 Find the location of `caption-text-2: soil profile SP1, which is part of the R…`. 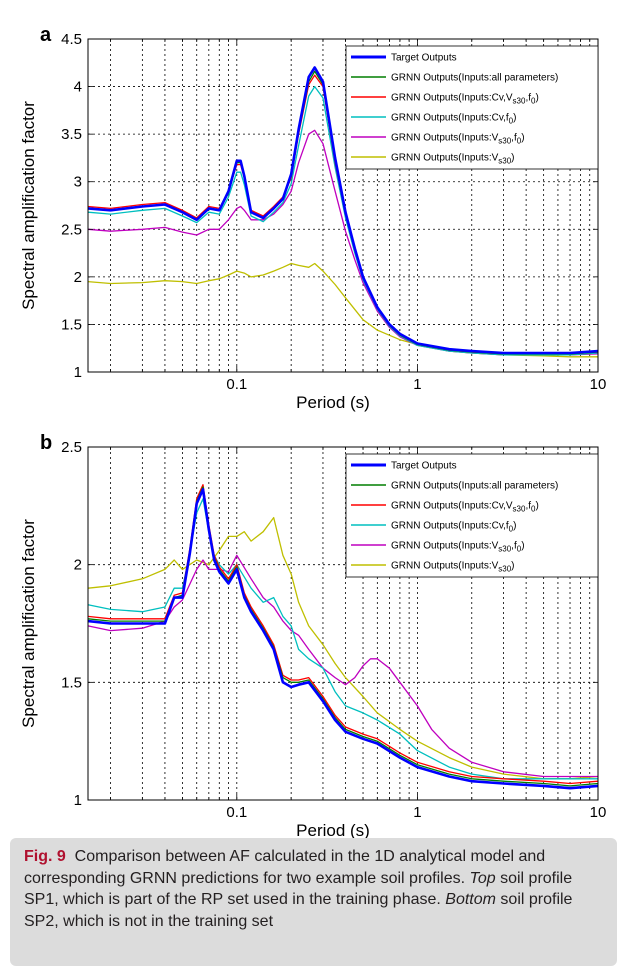

caption-text-2: soil profile SP1, which is part of the R… is located at coordinates (298, 889).